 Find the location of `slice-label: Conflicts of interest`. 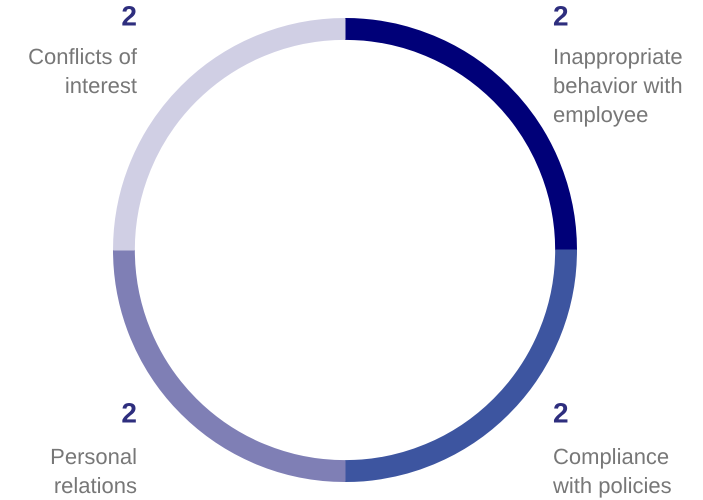

slice-label: Conflicts of interest is located at coordinates (83, 71).